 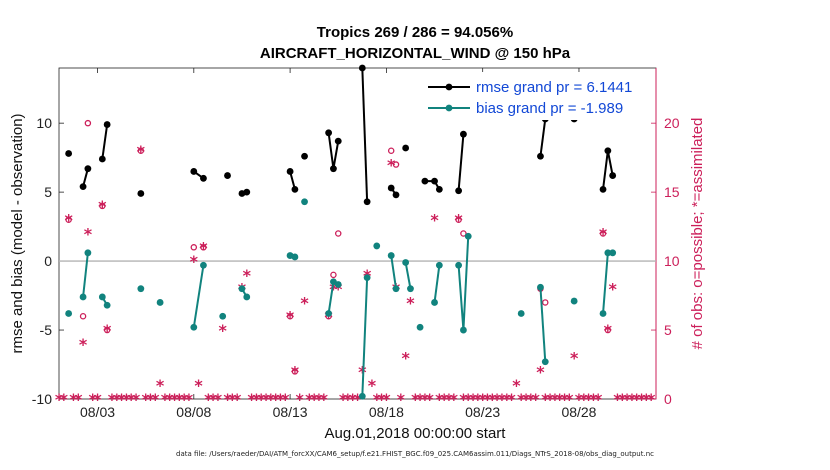 What do you see at coordinates (97, 412) in the screenshot?
I see `x-tick-label: 08/03` at bounding box center [97, 412].